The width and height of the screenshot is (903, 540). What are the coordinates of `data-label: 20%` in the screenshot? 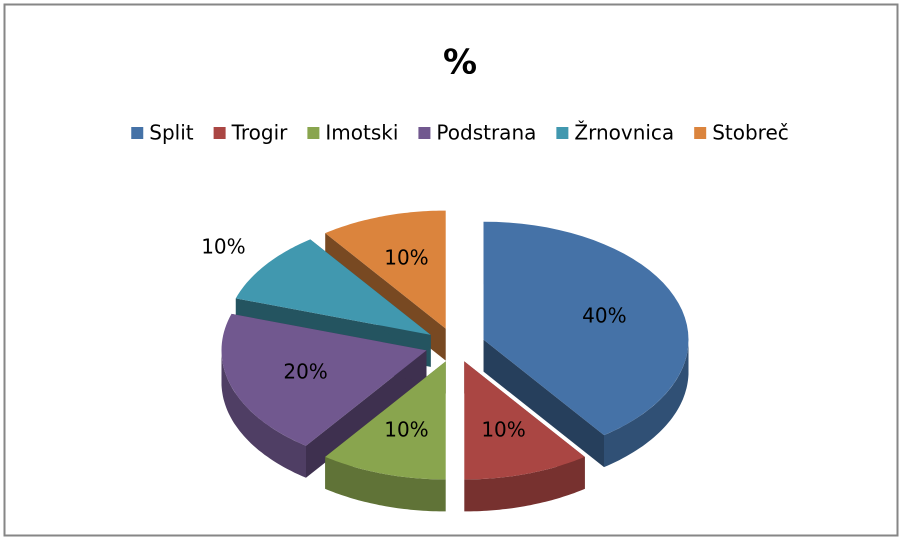 It's located at (305, 371).